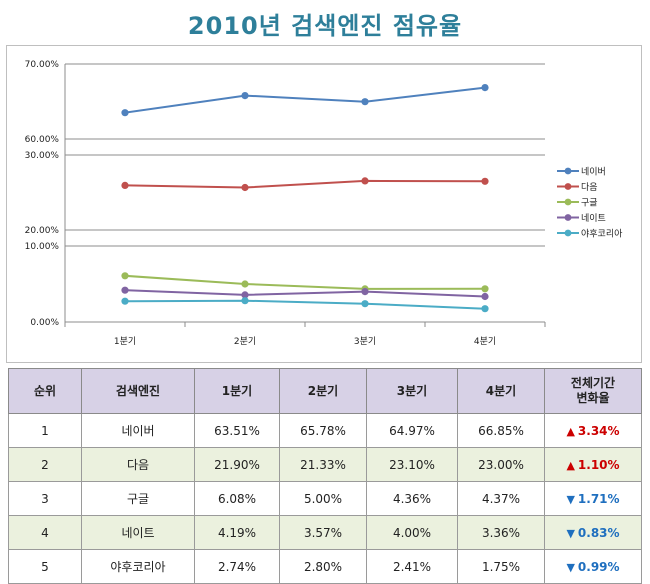 The image size is (650, 584). What do you see at coordinates (42, 231) in the screenshot?
I see `y-tick-label: 20.00%` at bounding box center [42, 231].